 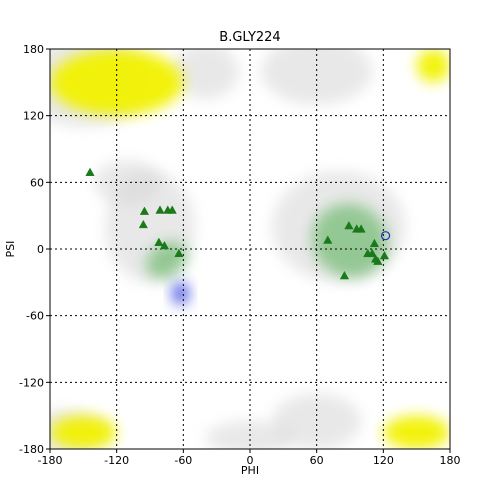 What do you see at coordinates (35, 316) in the screenshot?
I see `y-tick-label: -60` at bounding box center [35, 316].